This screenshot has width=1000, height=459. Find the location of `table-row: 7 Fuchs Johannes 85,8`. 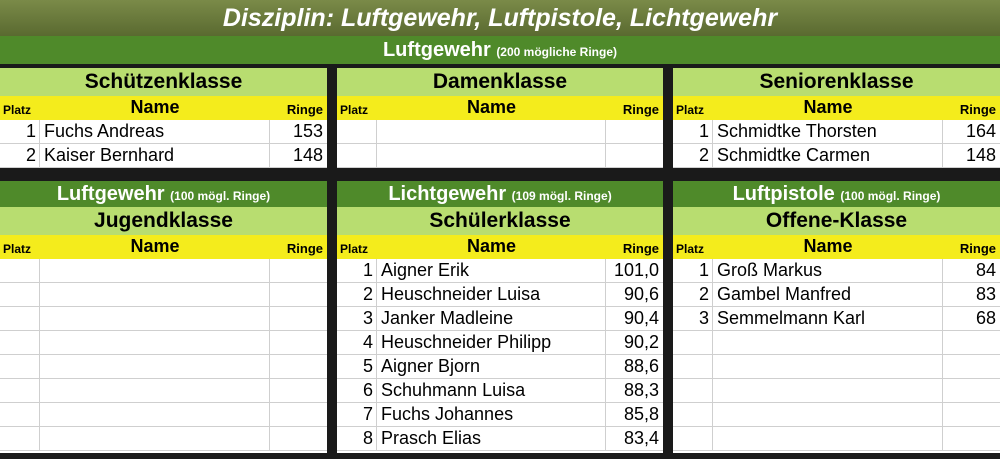

table-row: 7 Fuchs Johannes 85,8 is located at coordinates (500, 415).